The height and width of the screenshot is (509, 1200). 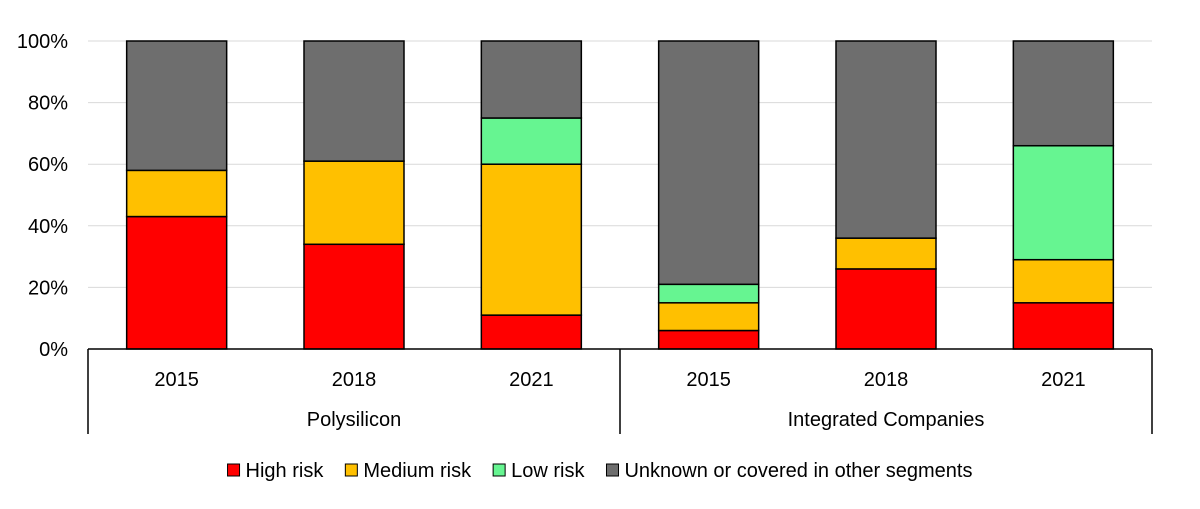 What do you see at coordinates (285, 471) in the screenshot?
I see `legend-label: High risk` at bounding box center [285, 471].